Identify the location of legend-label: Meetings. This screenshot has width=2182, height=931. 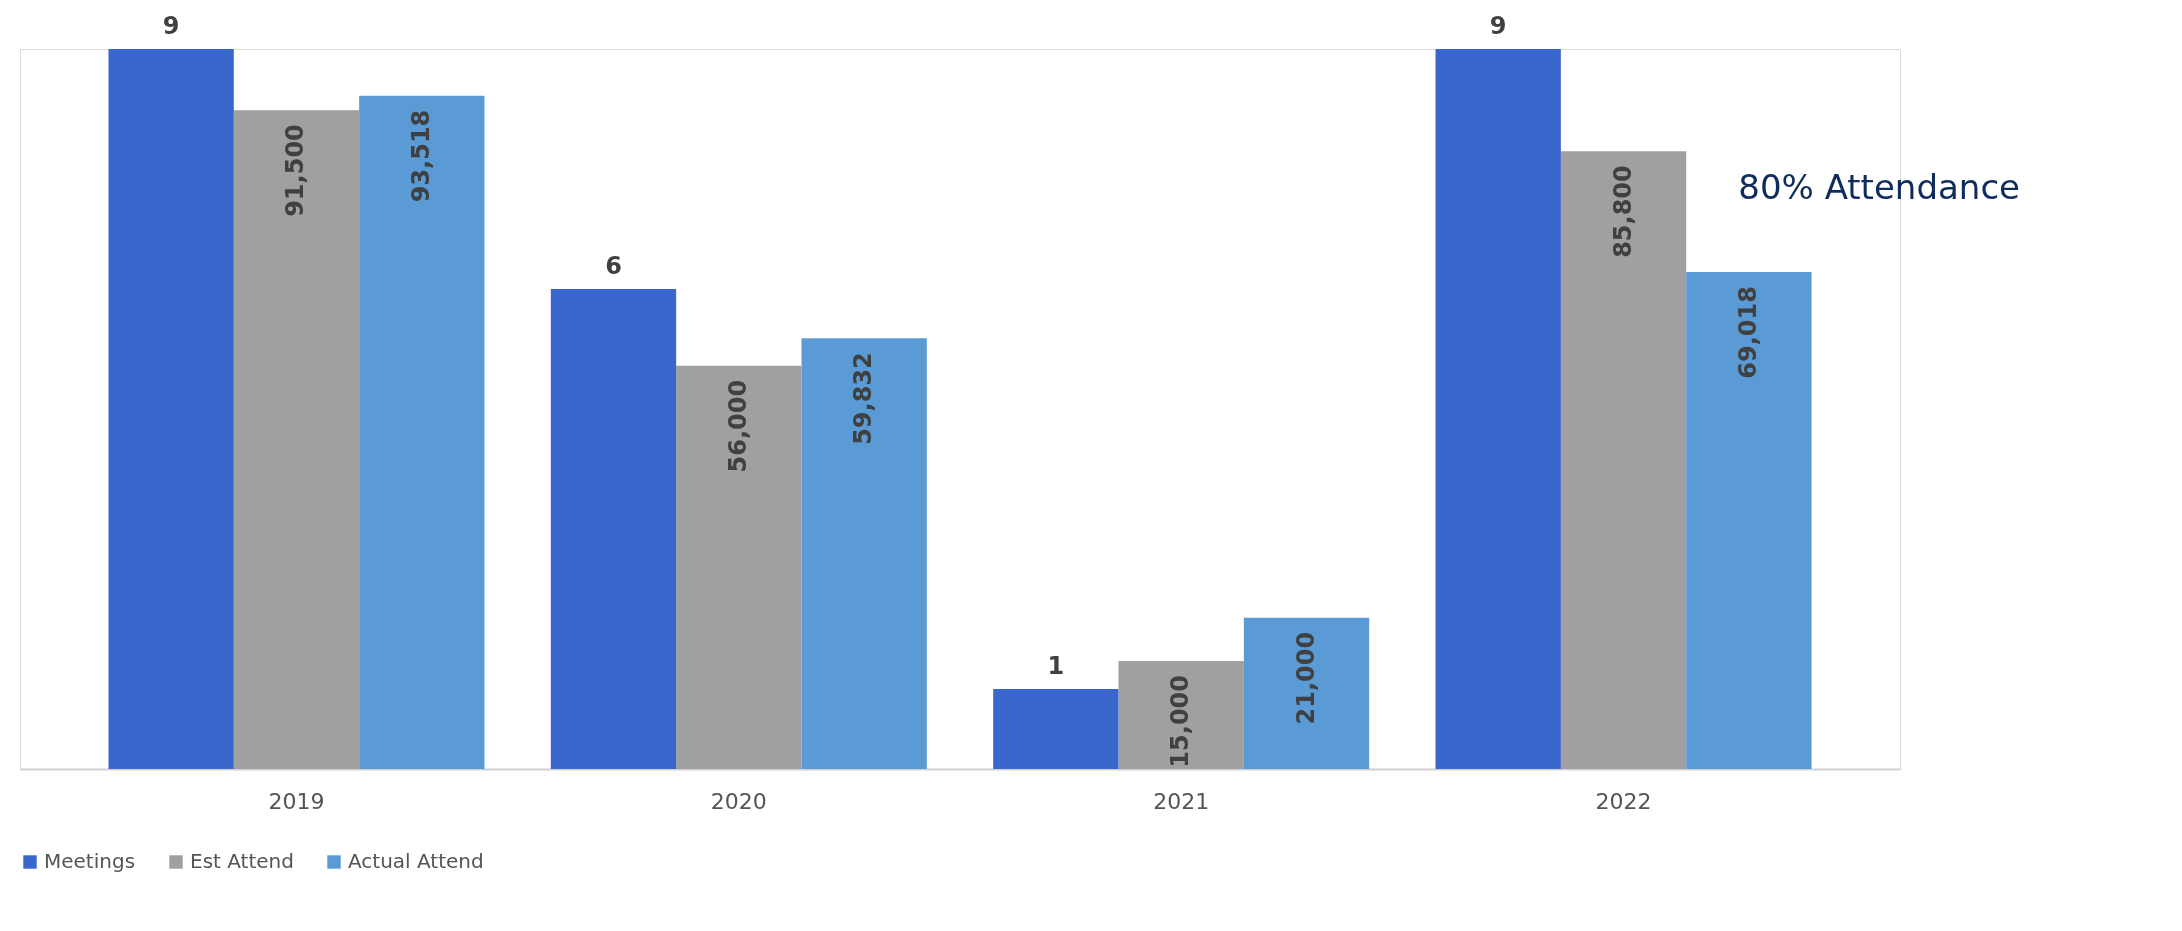
(90, 861).